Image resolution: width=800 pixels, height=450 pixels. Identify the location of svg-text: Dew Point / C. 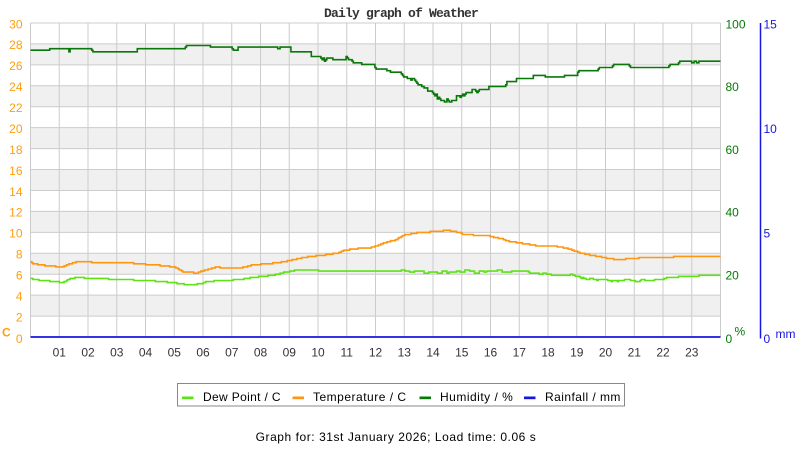
(242, 397).